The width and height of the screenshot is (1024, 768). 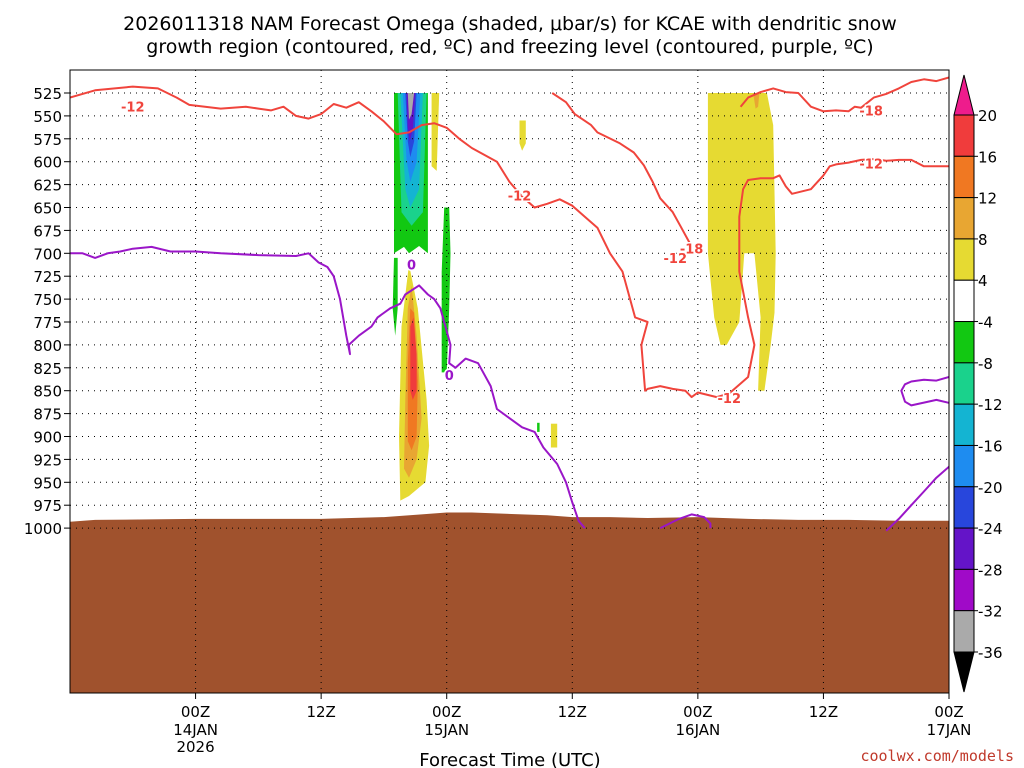 What do you see at coordinates (133, 108) in the screenshot?
I see `dgz-label-extra-0: -12` at bounding box center [133, 108].